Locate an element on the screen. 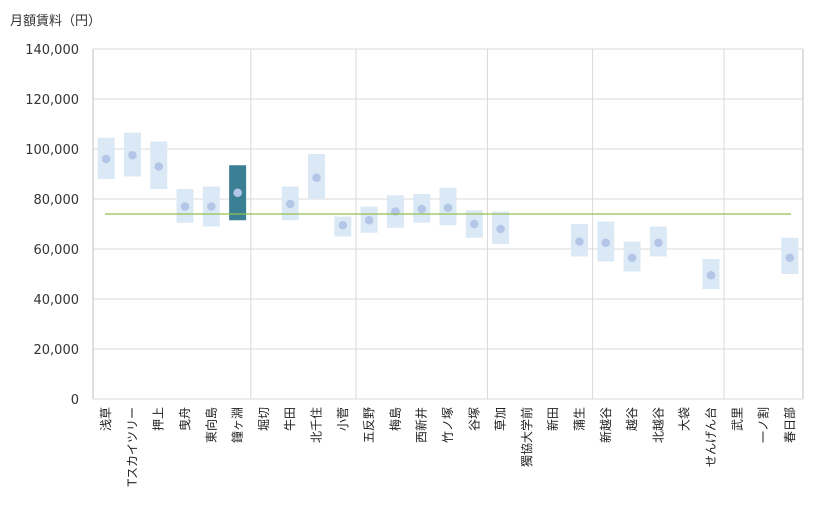  x-tick-label: 竹ノ塚 is located at coordinates (448, 425).